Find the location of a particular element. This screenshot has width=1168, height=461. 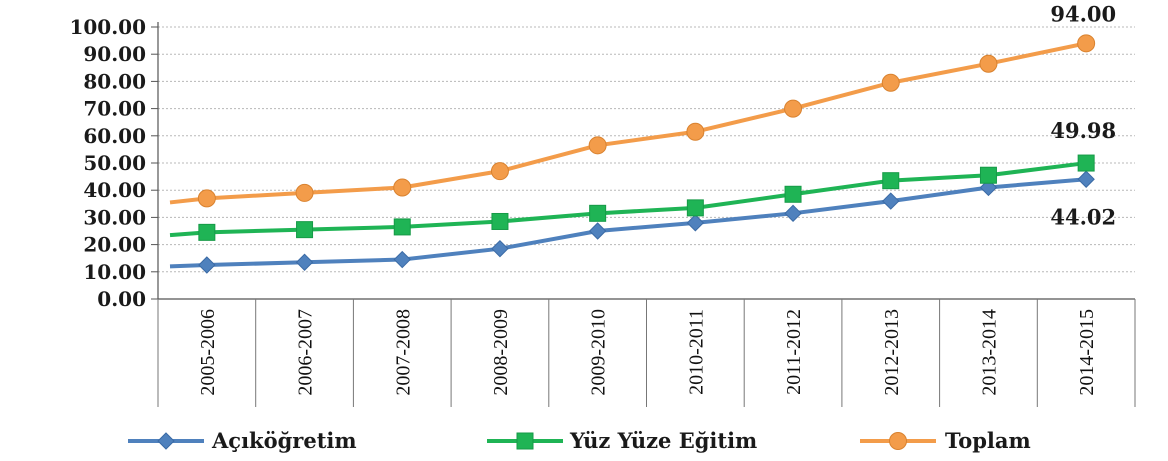

data-labels: 44.02 49.98 94.00 is located at coordinates (1083, 115).